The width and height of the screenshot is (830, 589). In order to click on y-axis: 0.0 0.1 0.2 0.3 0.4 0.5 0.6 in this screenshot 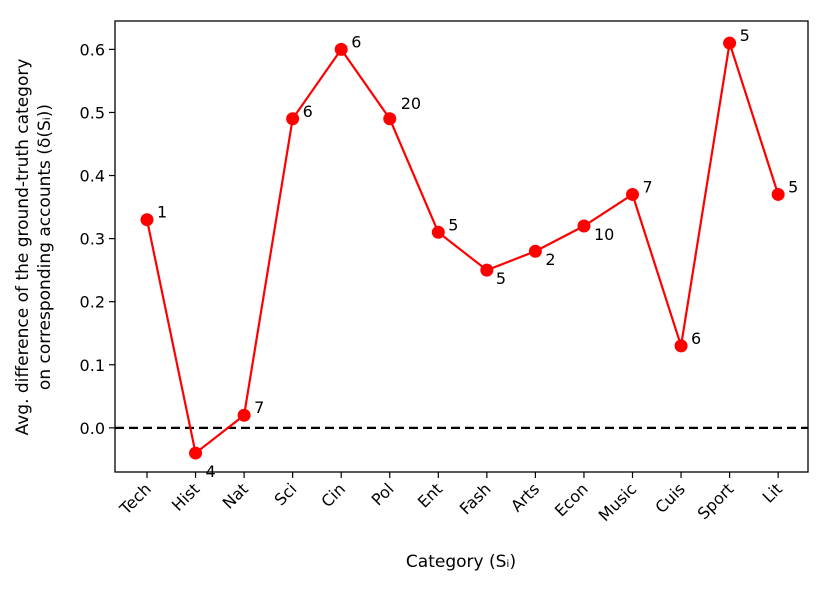, I will do `click(97, 239)`.